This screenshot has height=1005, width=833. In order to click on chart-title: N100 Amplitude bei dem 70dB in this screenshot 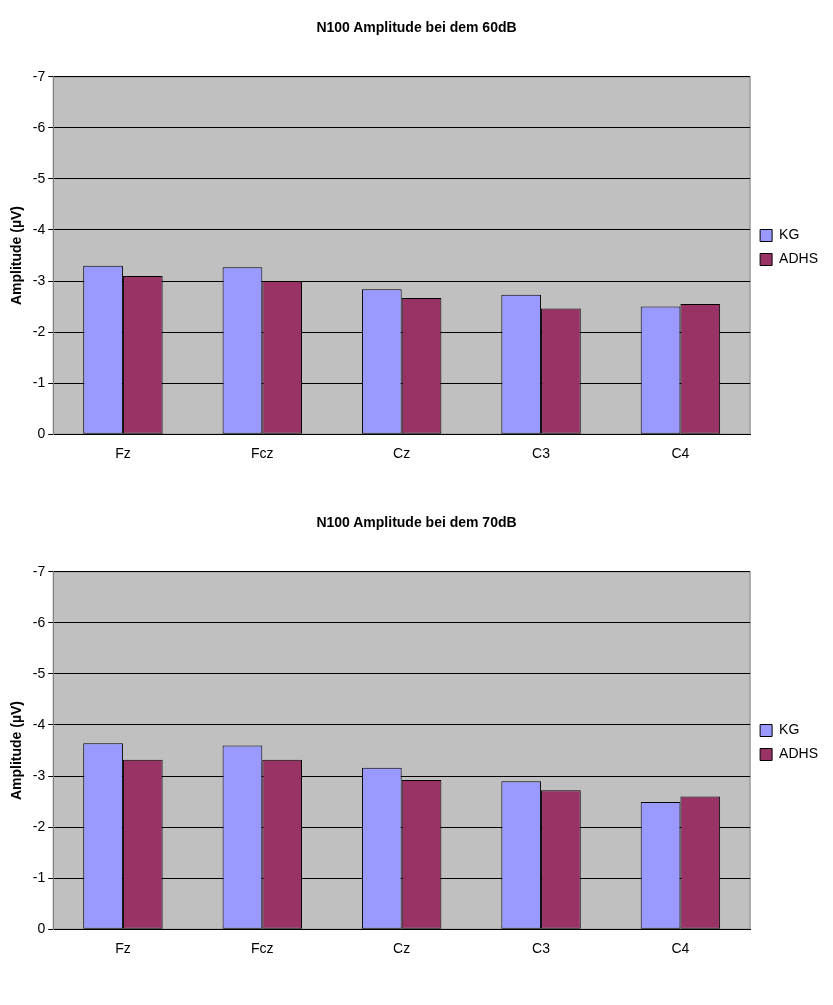, I will do `click(416, 522)`.